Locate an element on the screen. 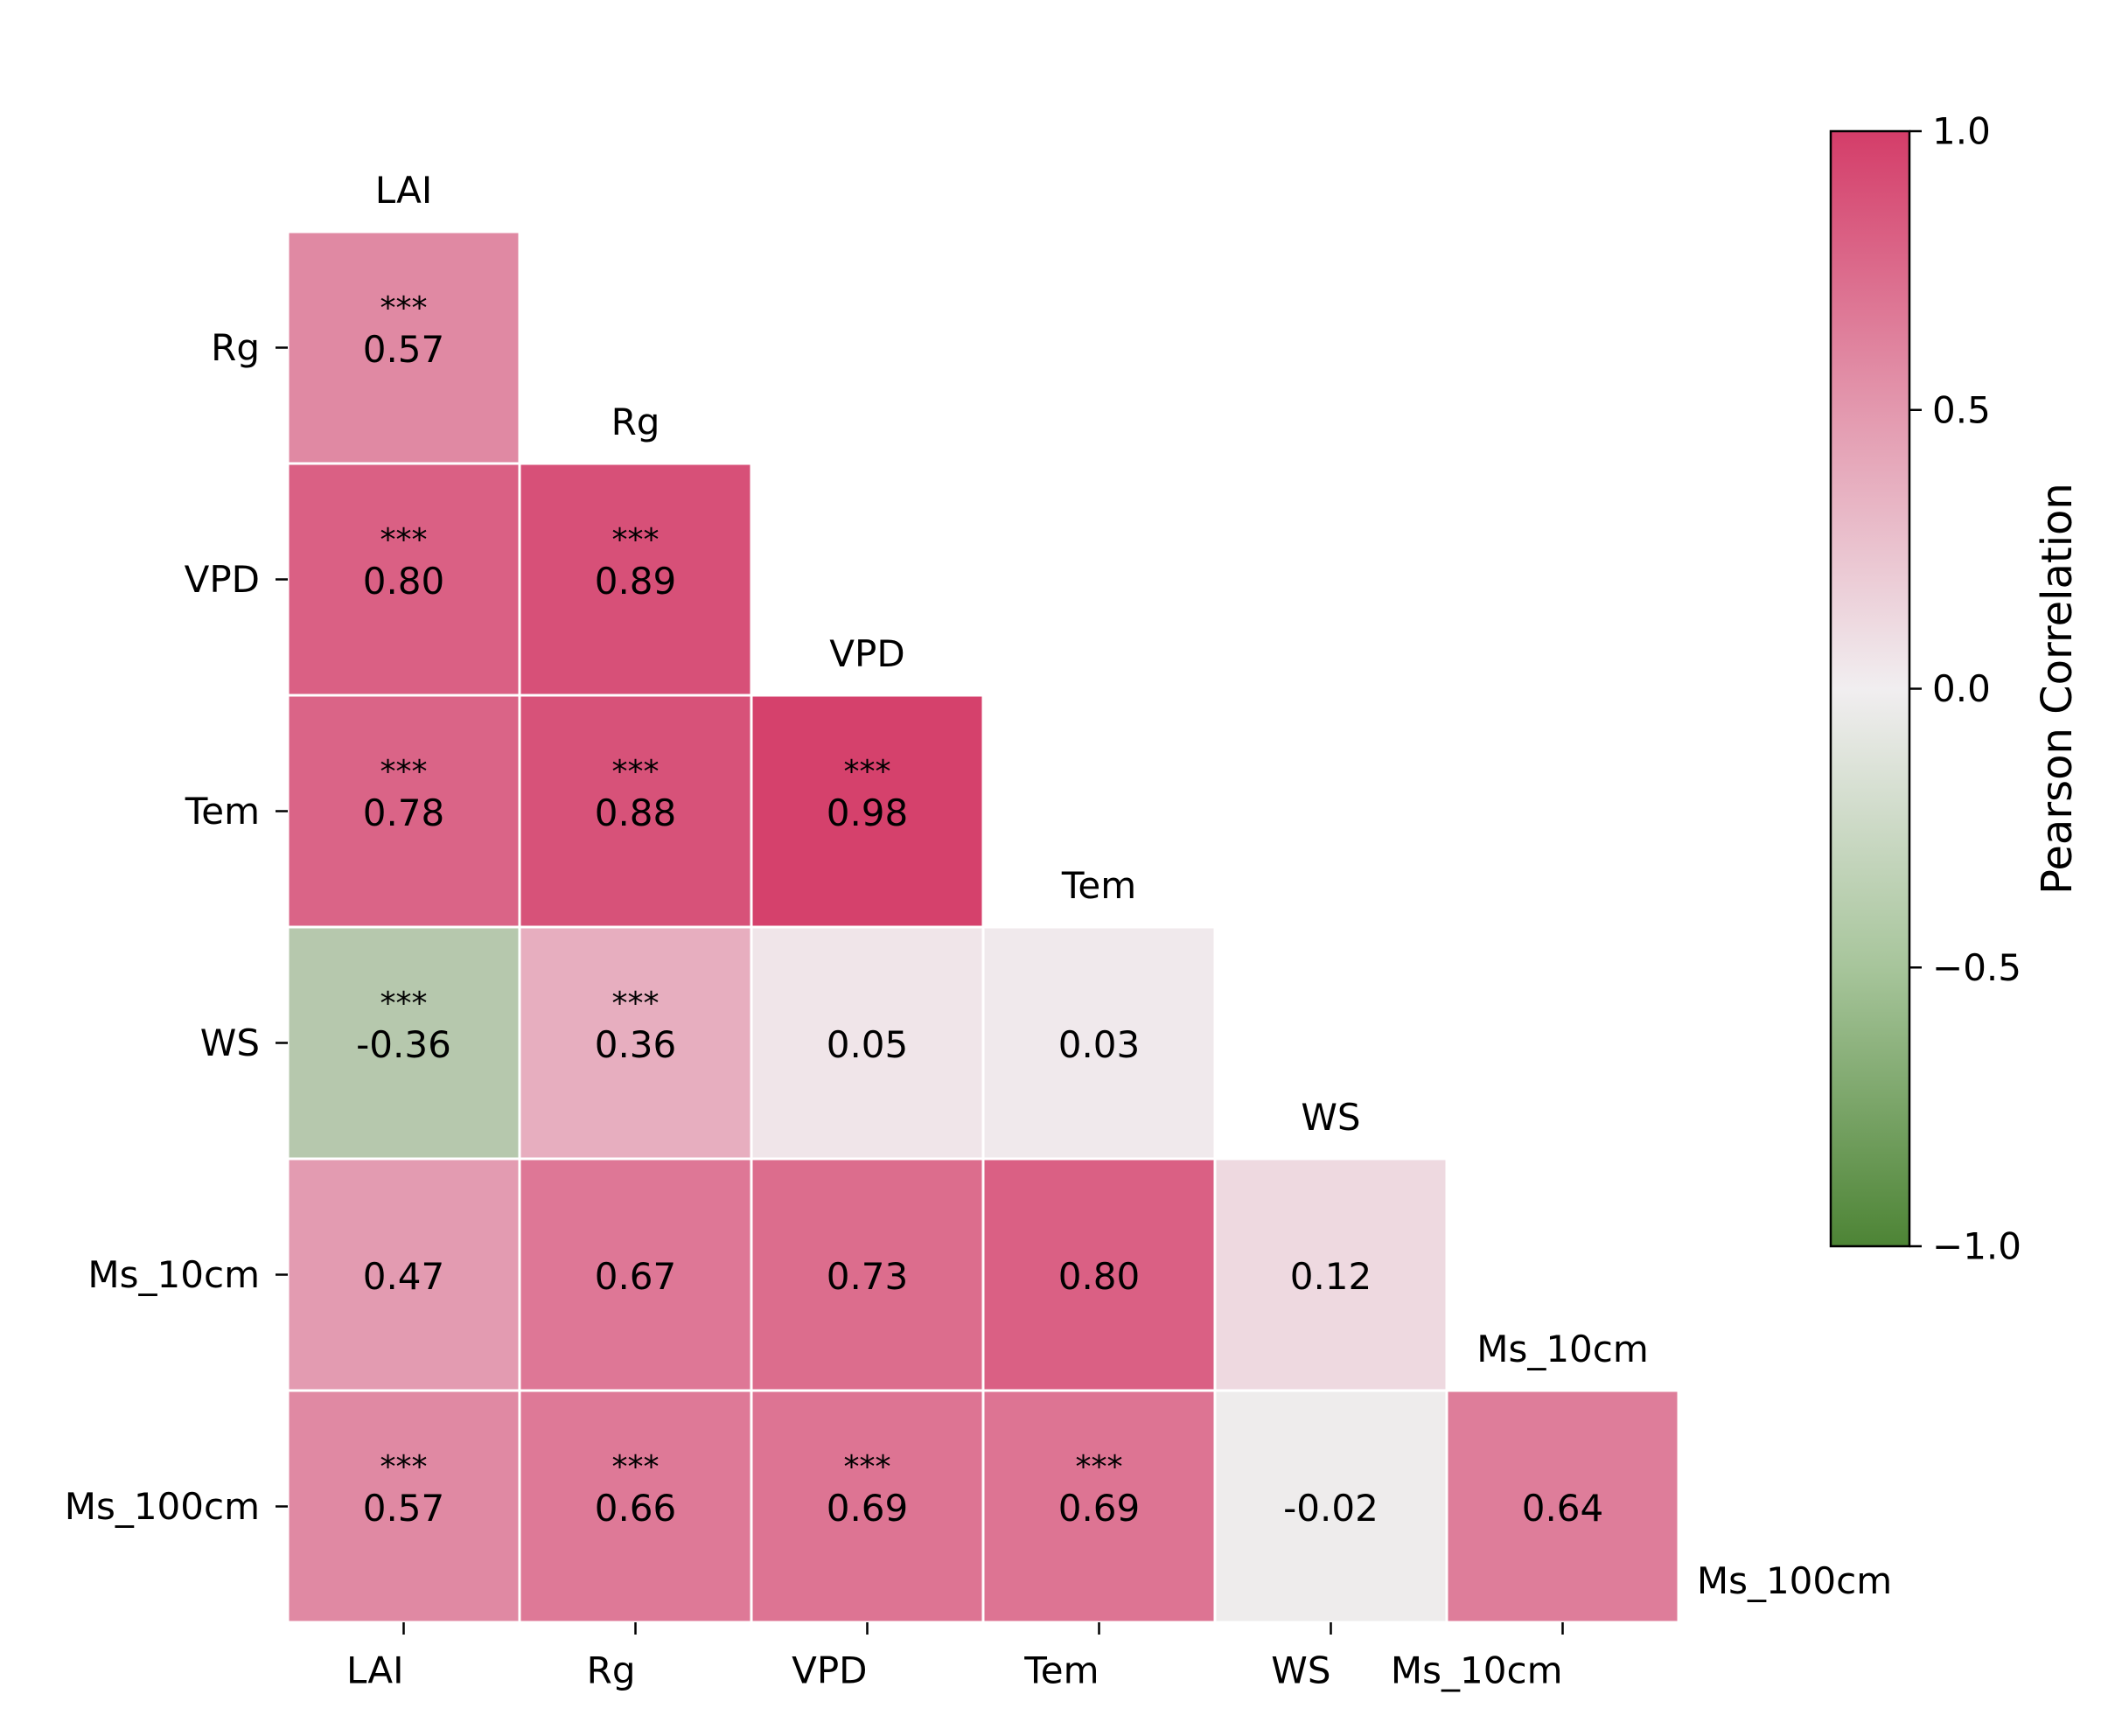 Image resolution: width=2122 pixels, height=1736 pixels. cell-value: -0.36 is located at coordinates (403, 1044).